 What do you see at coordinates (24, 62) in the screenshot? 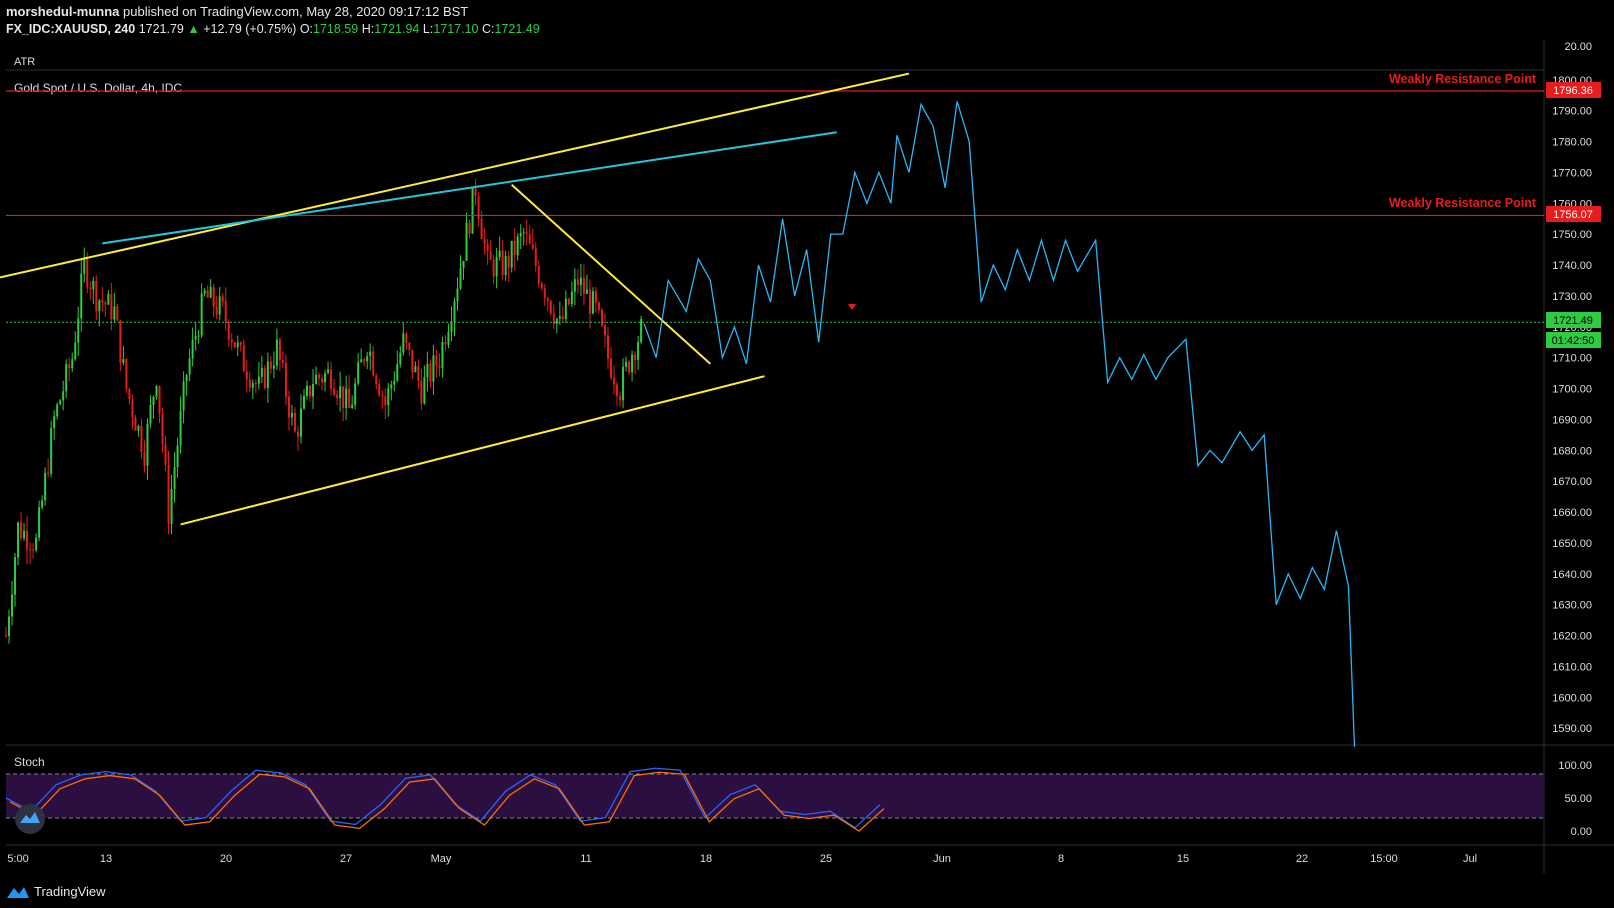
I see `atr-label: ATR` at bounding box center [24, 62].